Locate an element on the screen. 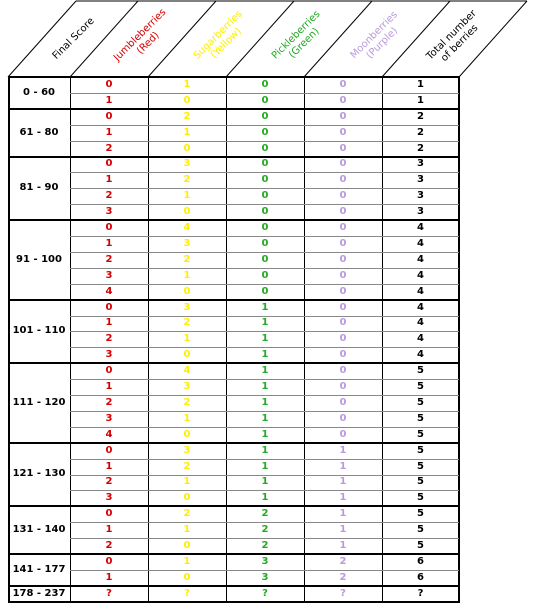  cell-yellow: 3 is located at coordinates (187, 387).